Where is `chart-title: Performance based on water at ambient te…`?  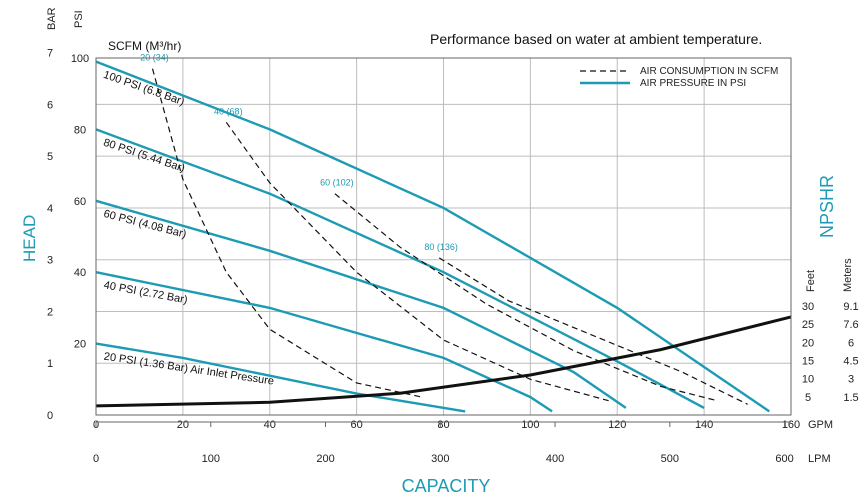 chart-title: Performance based on water at ambient te… is located at coordinates (596, 39).